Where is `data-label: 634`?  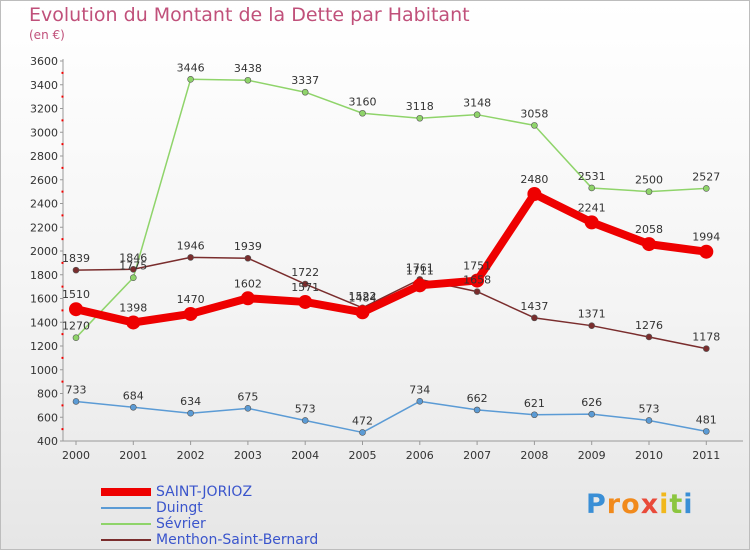 data-label: 634 is located at coordinates (190, 401).